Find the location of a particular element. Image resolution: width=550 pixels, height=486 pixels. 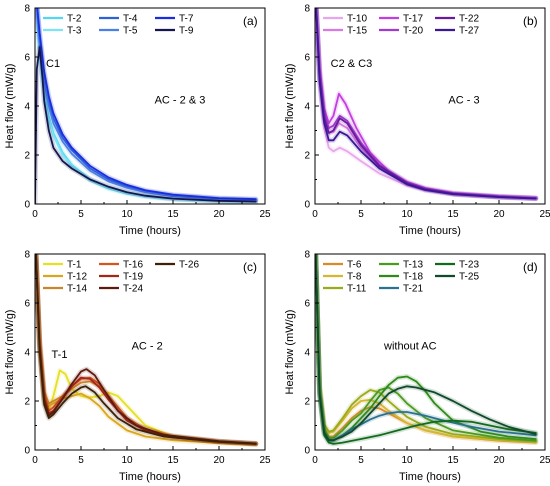

annotation: C2 & C3 is located at coordinates (352, 64).